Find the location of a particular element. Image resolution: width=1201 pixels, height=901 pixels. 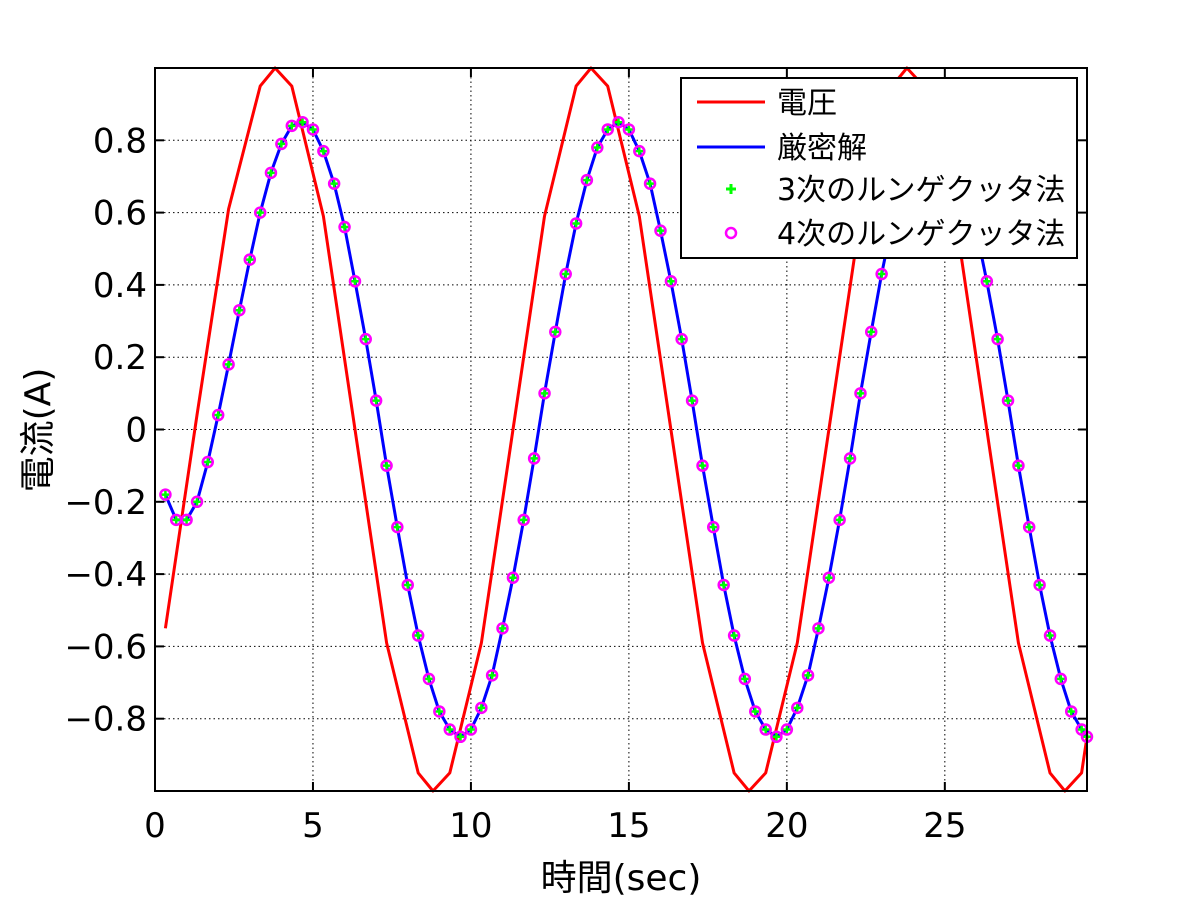

y-tick-label: −0.2 is located at coordinates (105, 503).